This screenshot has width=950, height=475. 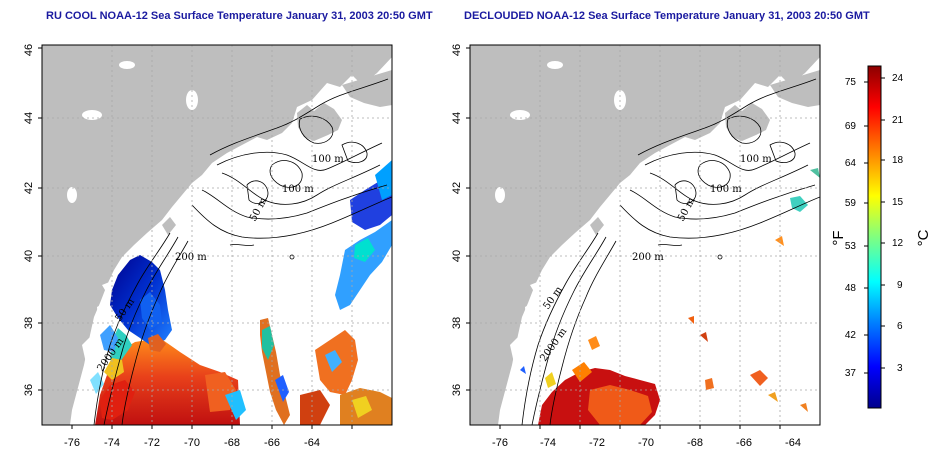 I want to click on left-x-tick: -74, so click(x=112, y=443).